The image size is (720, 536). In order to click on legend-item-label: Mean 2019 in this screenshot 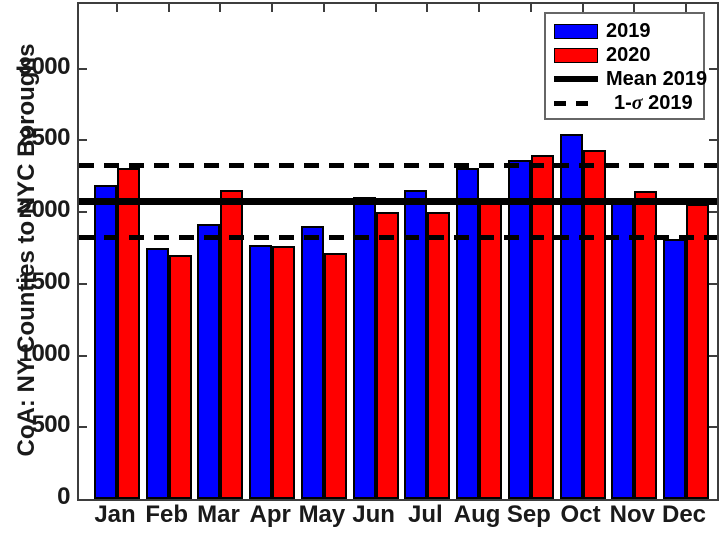, I will do `click(657, 78)`.